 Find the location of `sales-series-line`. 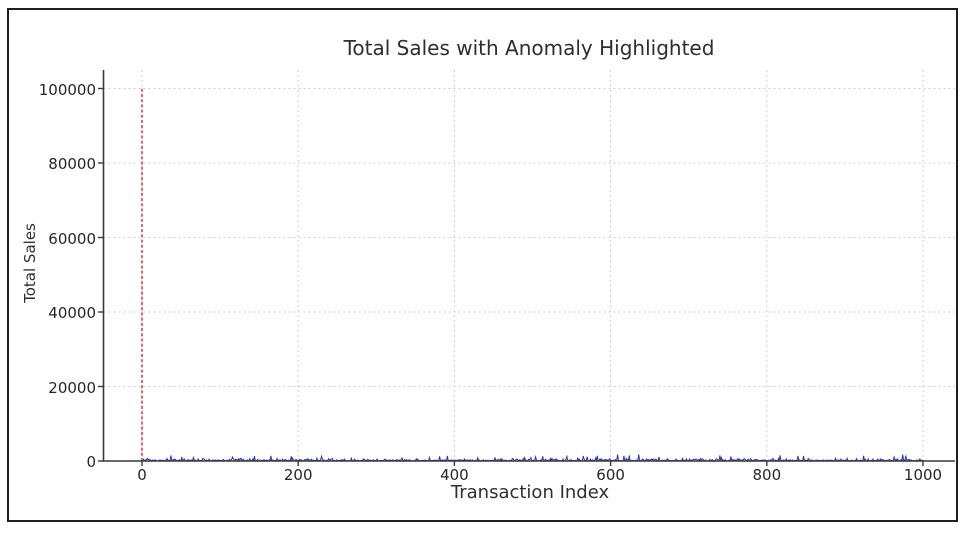

sales-series-line is located at coordinates (533, 458).